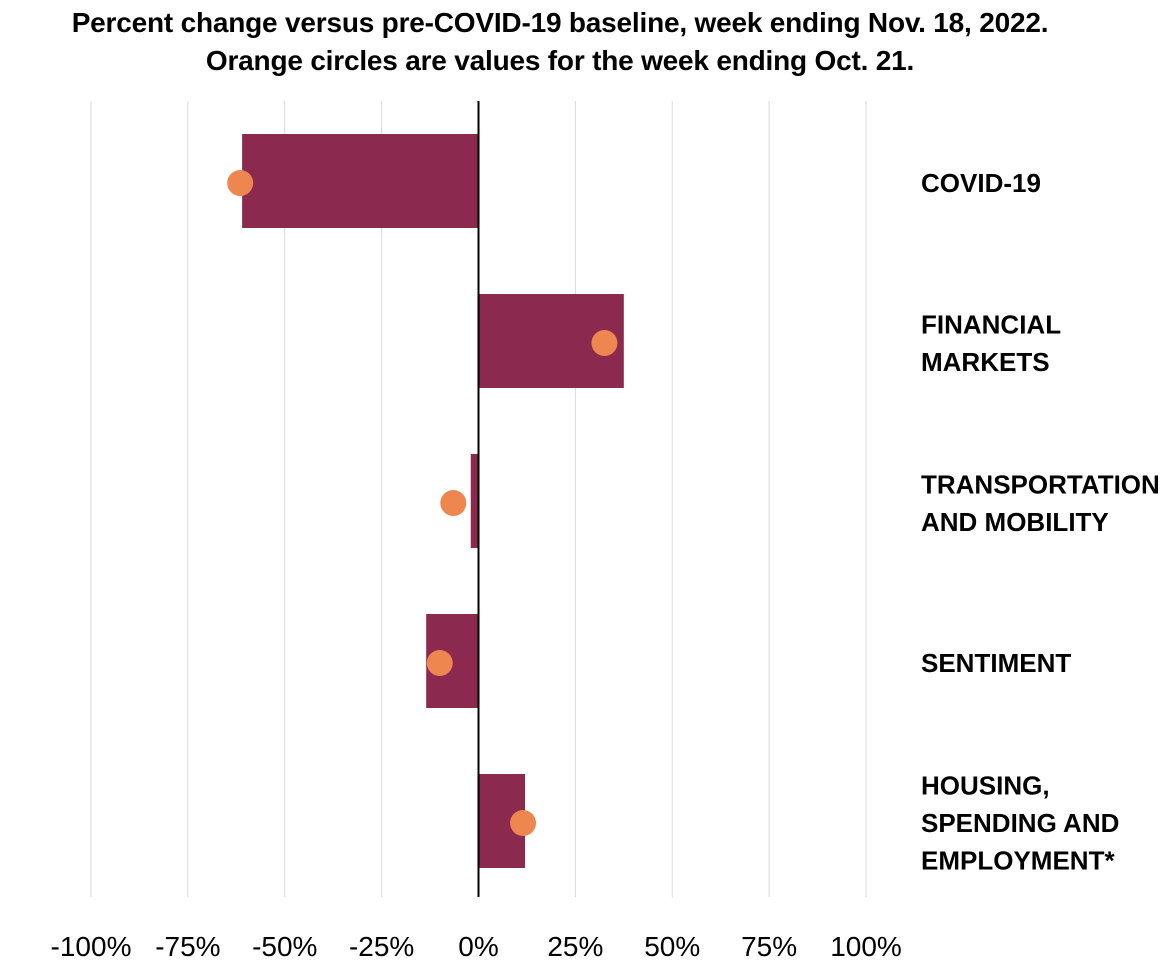 This screenshot has width=1174, height=967. What do you see at coordinates (187, 946) in the screenshot?
I see `x-tick-label: -75%` at bounding box center [187, 946].